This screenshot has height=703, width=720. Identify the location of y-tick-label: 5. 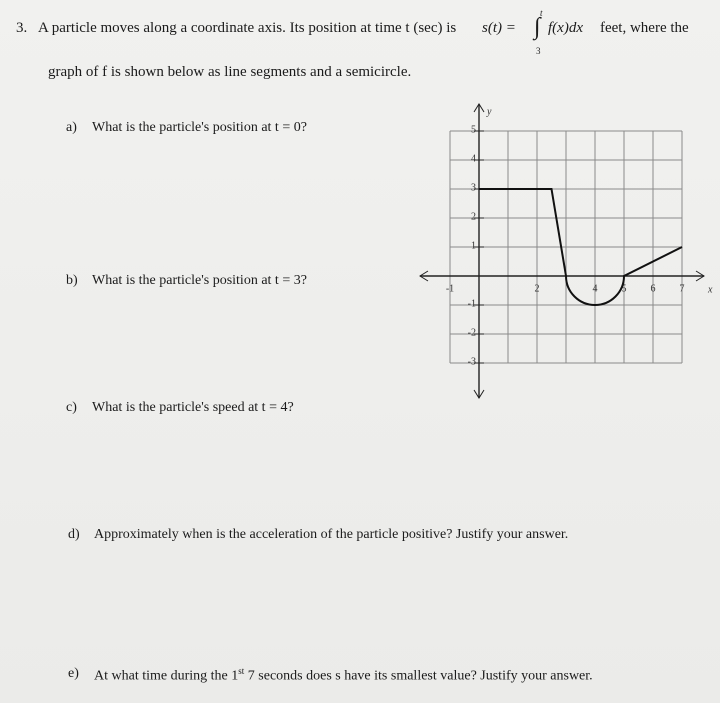
(473, 129).